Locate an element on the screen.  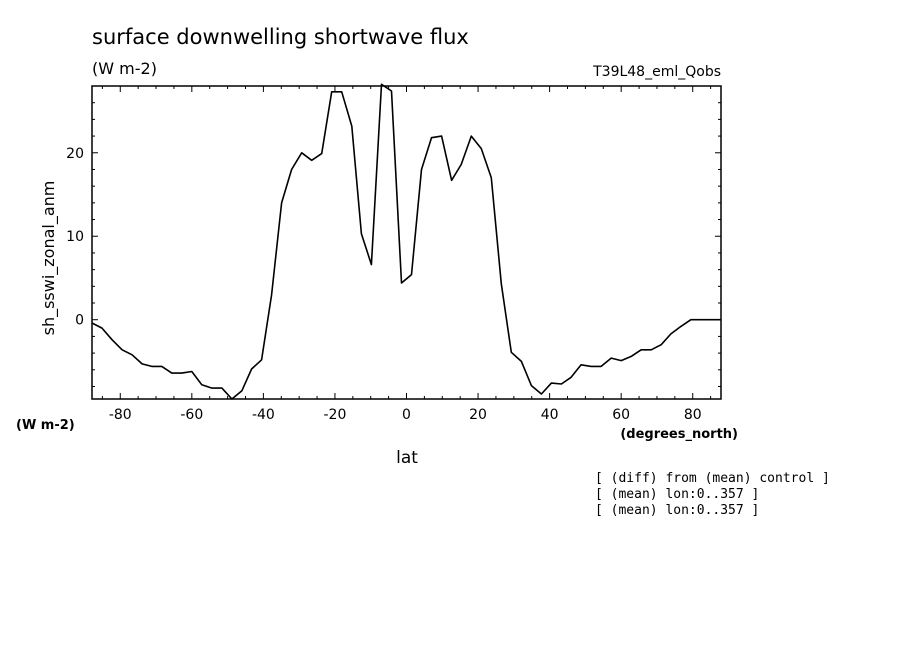
x-tick-label: -60 is located at coordinates (191, 415).